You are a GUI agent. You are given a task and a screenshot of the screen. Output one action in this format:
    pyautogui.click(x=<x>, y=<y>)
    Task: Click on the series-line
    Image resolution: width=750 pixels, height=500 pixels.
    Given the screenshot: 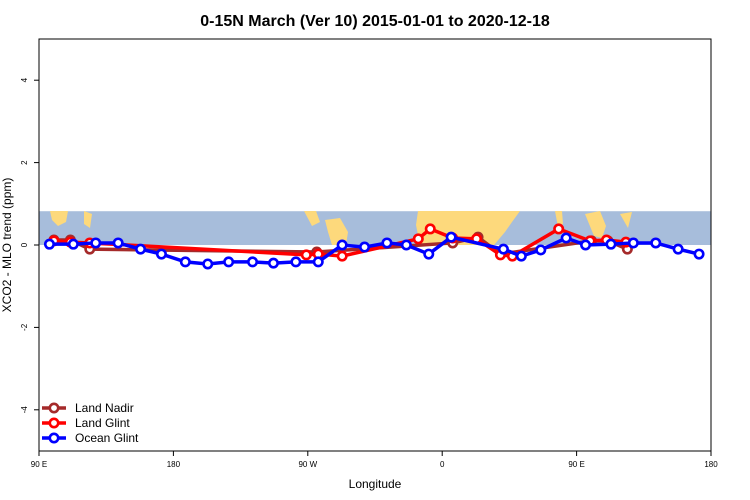 What is the action you would take?
    pyautogui.click(x=340, y=242)
    